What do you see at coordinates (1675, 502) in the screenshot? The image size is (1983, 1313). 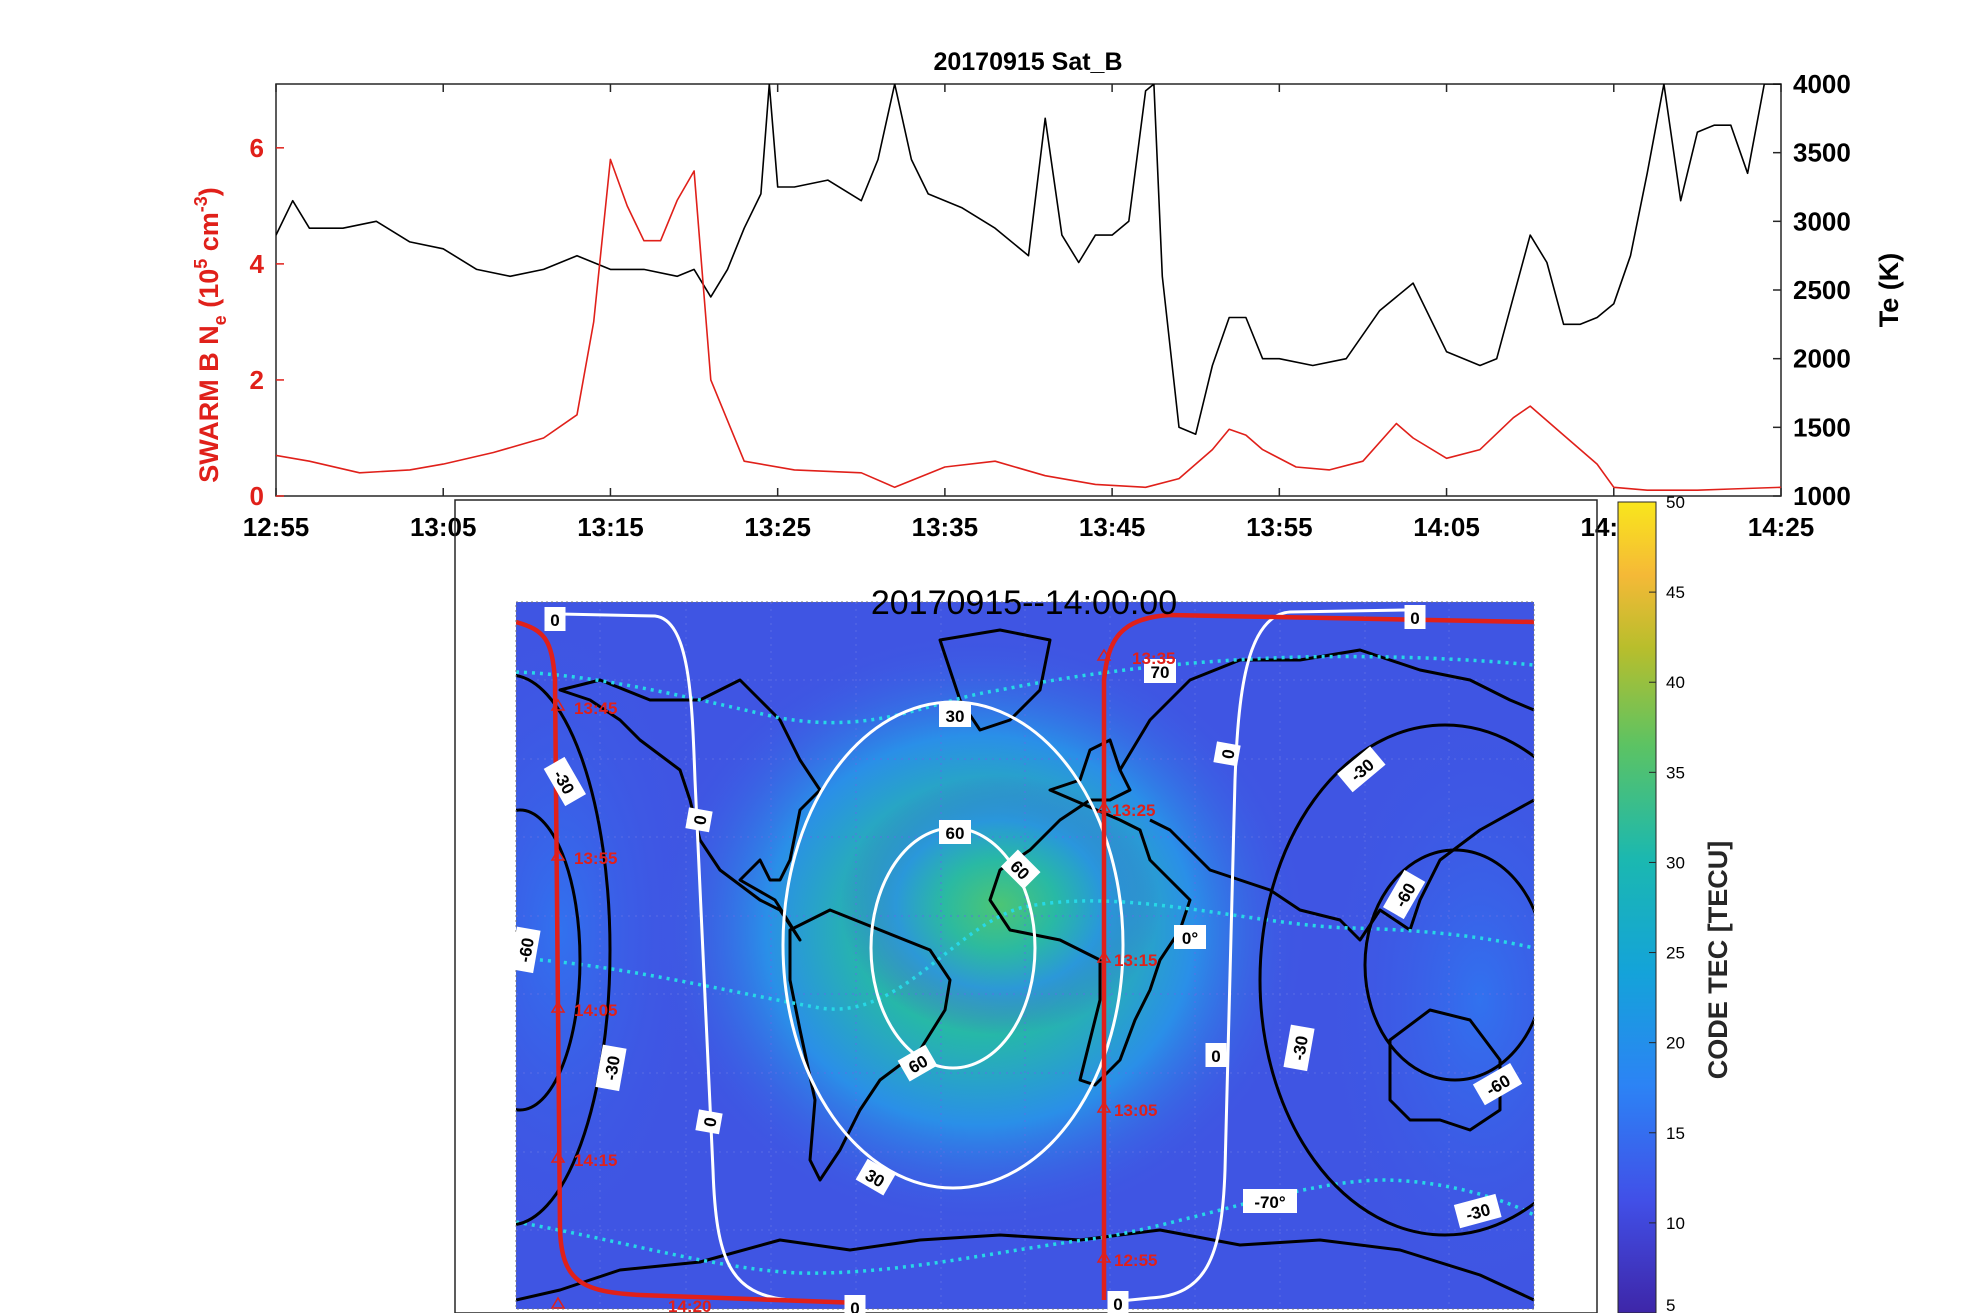 I see `colorbar-tick-label: 50` at bounding box center [1675, 502].